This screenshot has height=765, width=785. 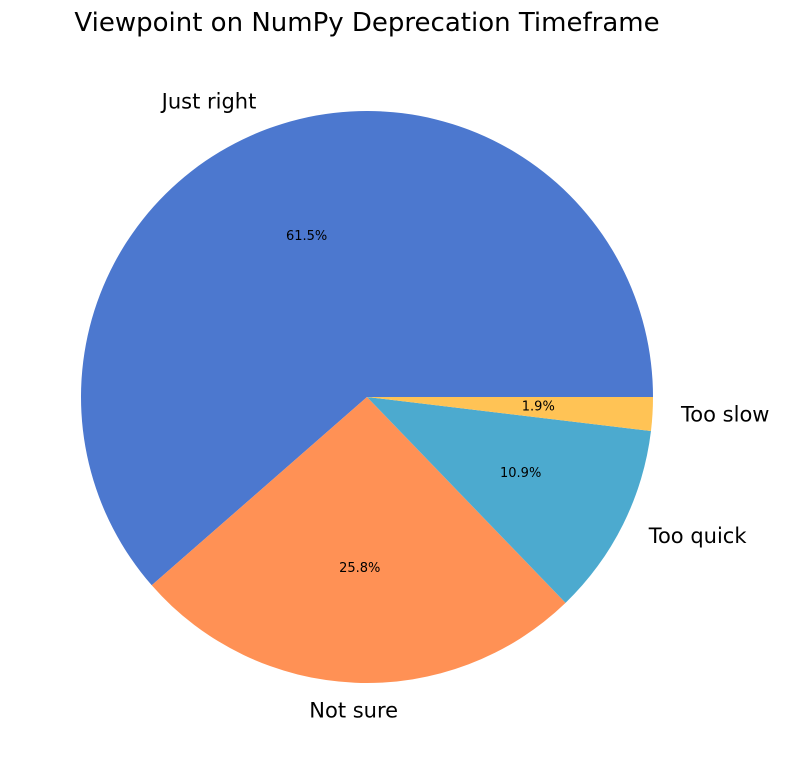 What do you see at coordinates (520, 473) in the screenshot?
I see `pct-label-too-quick: 10.9%` at bounding box center [520, 473].